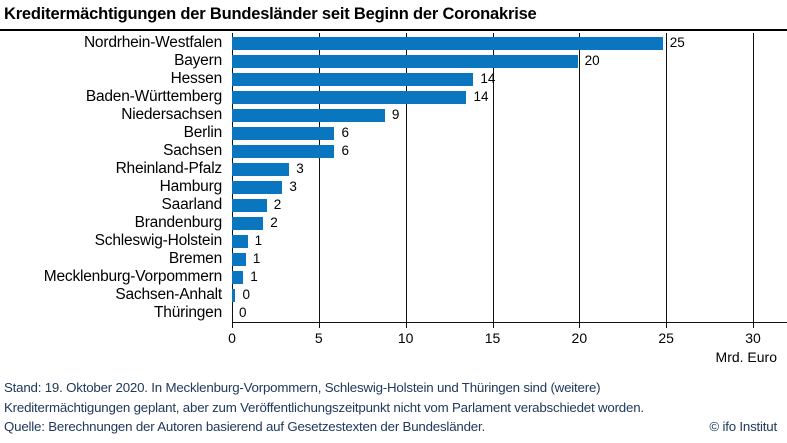 The height and width of the screenshot is (443, 787). I want to click on bar-row: Rheinland-Pfalz 3, so click(393, 169).